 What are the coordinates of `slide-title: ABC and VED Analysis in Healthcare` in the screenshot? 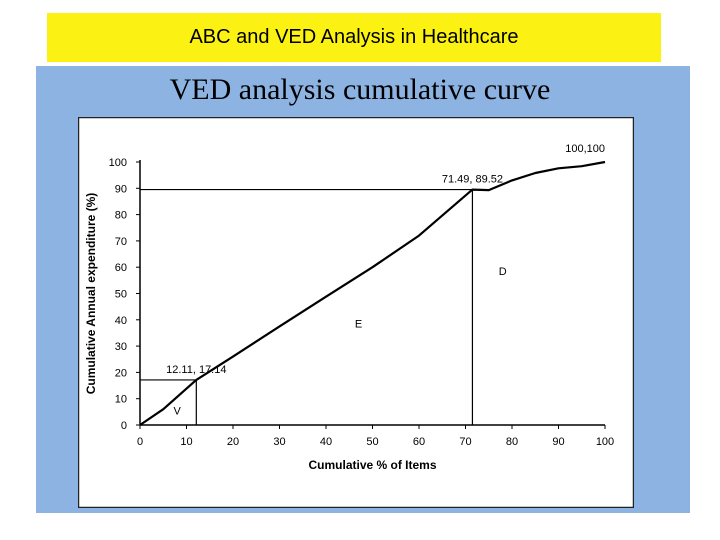 It's located at (354, 37).